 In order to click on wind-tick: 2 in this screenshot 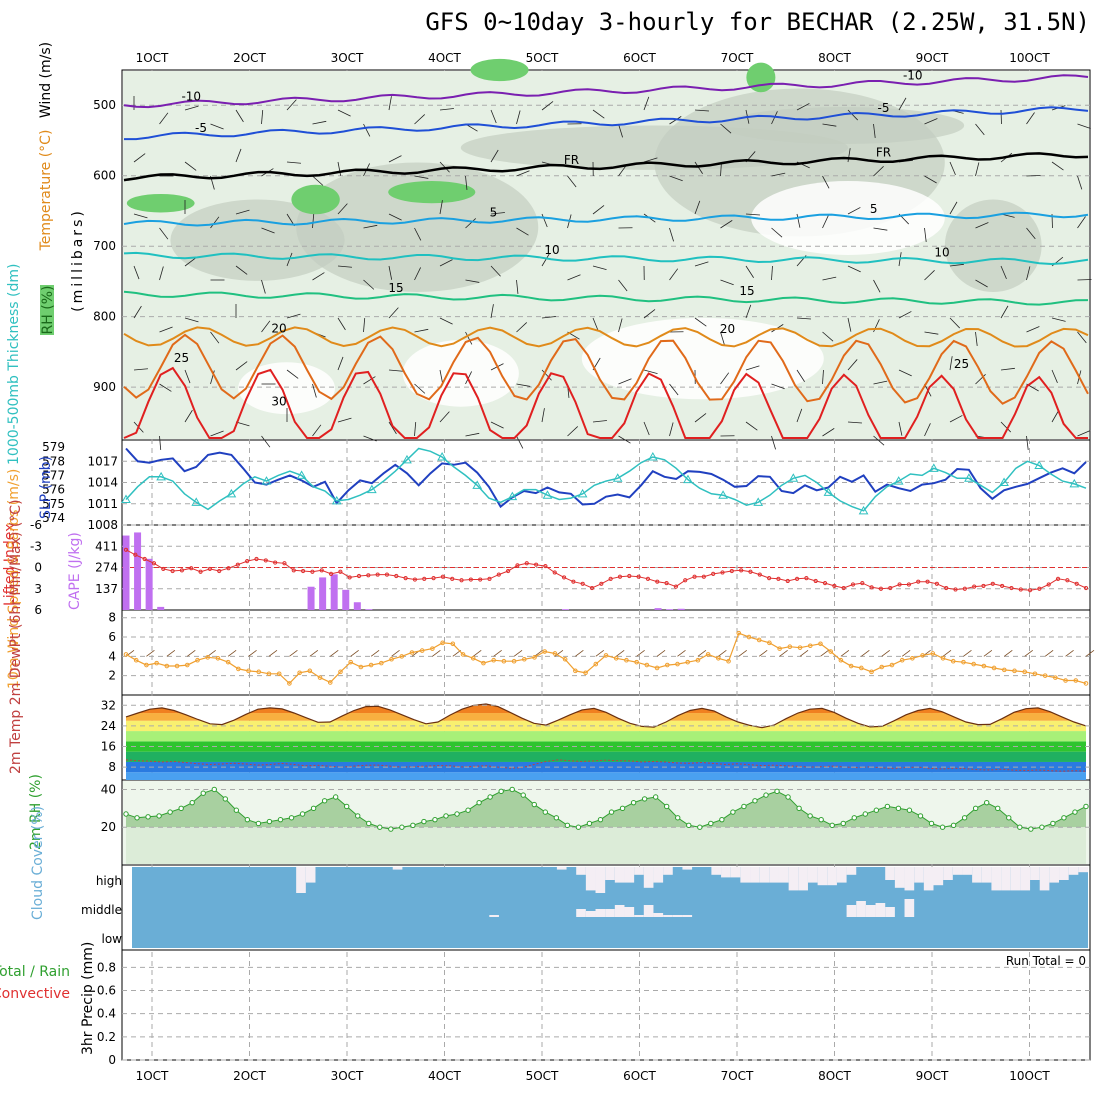, I will do `click(112, 676)`.